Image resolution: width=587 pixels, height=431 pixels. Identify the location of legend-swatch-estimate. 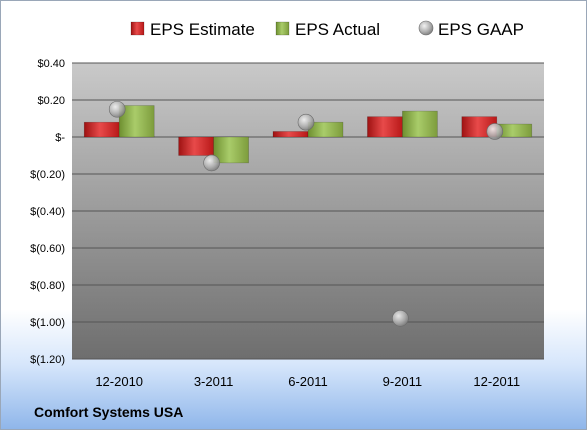
(137, 28).